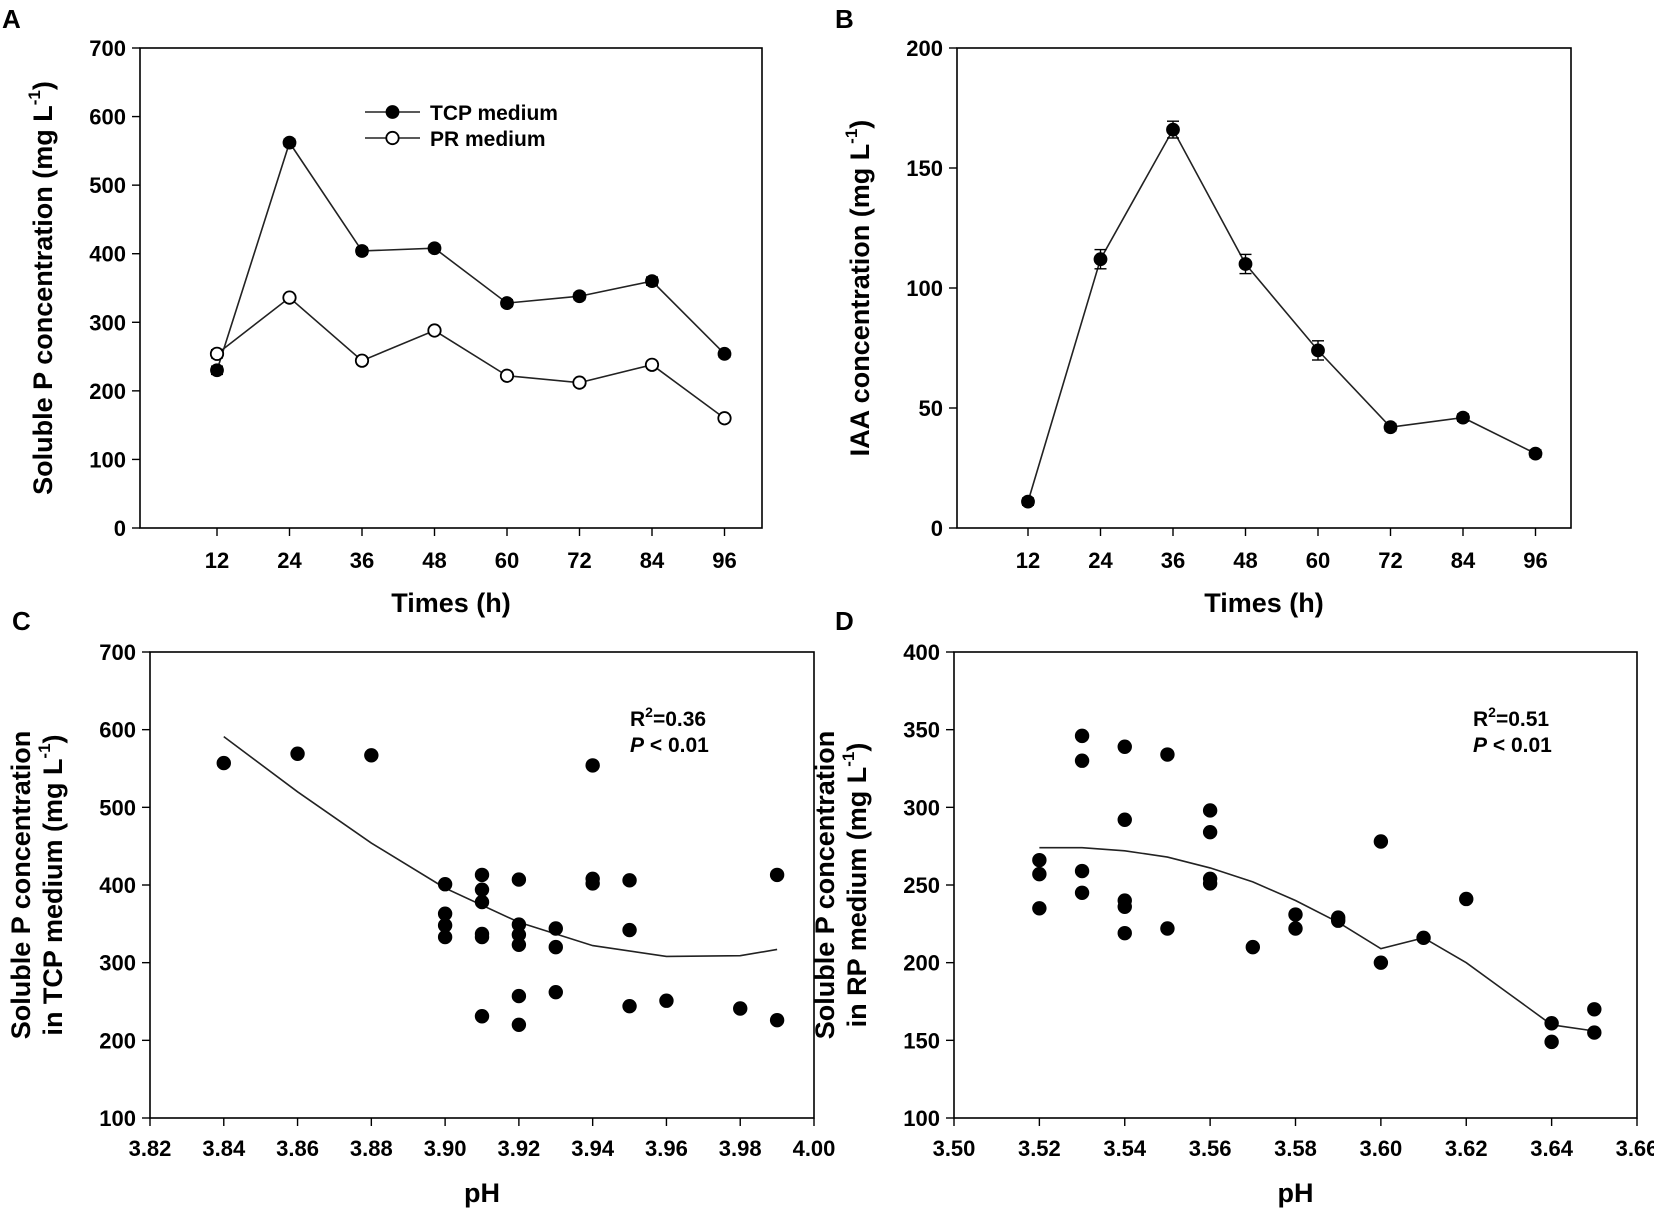 This screenshot has width=1654, height=1214. I want to click on r-squared-label: R, so click(637, 719).